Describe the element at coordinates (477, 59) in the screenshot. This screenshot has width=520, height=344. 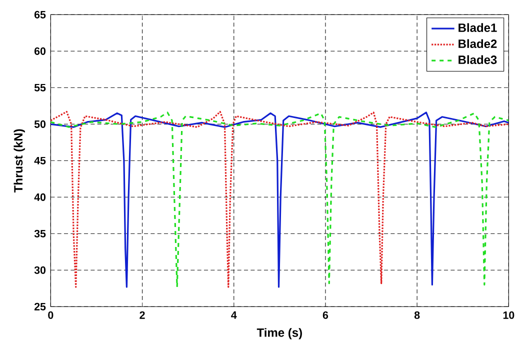
I see `legend-label: Blade3` at that location.